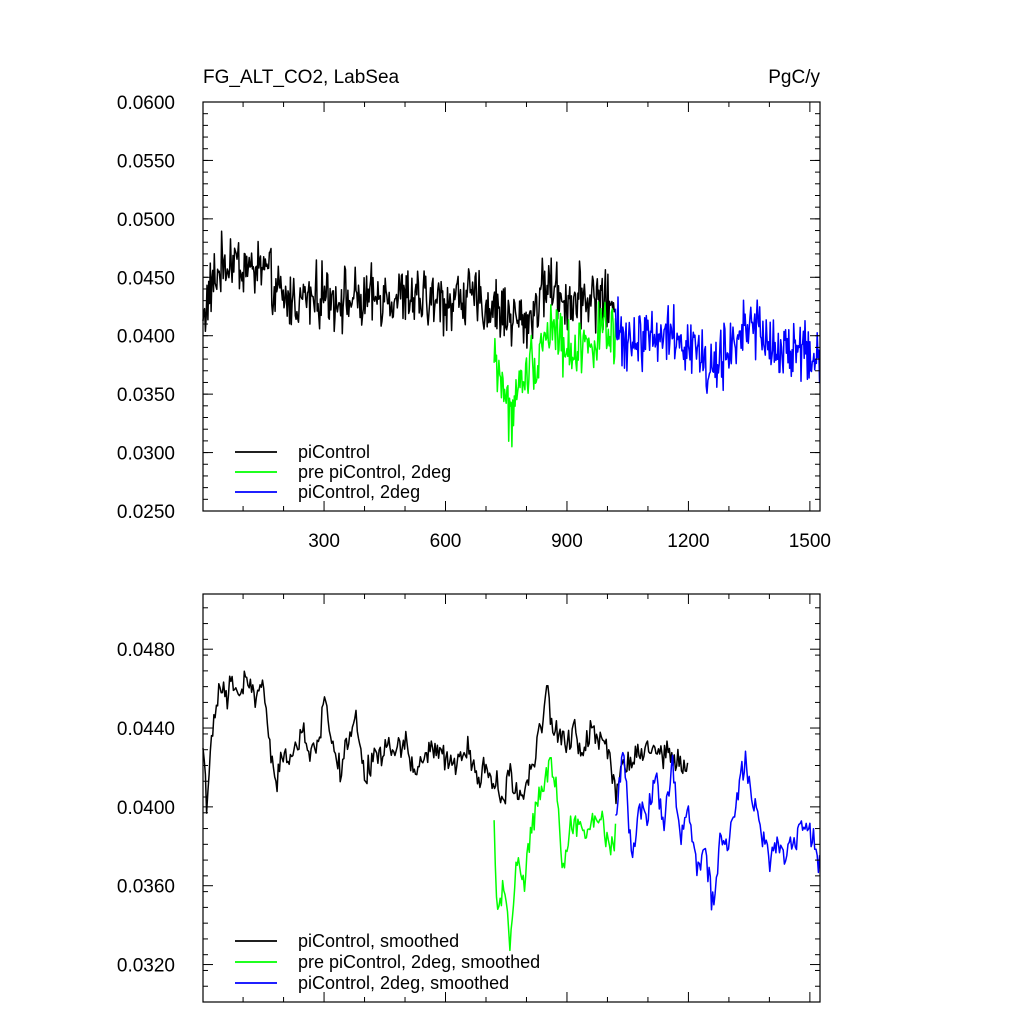 The width and height of the screenshot is (1024, 1024). I want to click on x-tick-label: 1200, so click(688, 541).